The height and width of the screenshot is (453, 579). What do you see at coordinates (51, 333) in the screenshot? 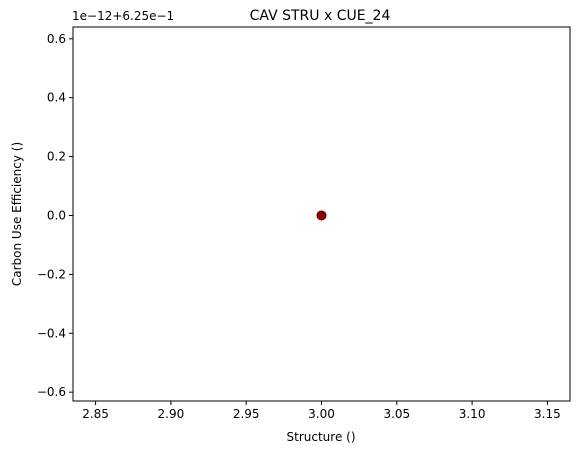
I see `y-tick-label: −0.4` at bounding box center [51, 333].